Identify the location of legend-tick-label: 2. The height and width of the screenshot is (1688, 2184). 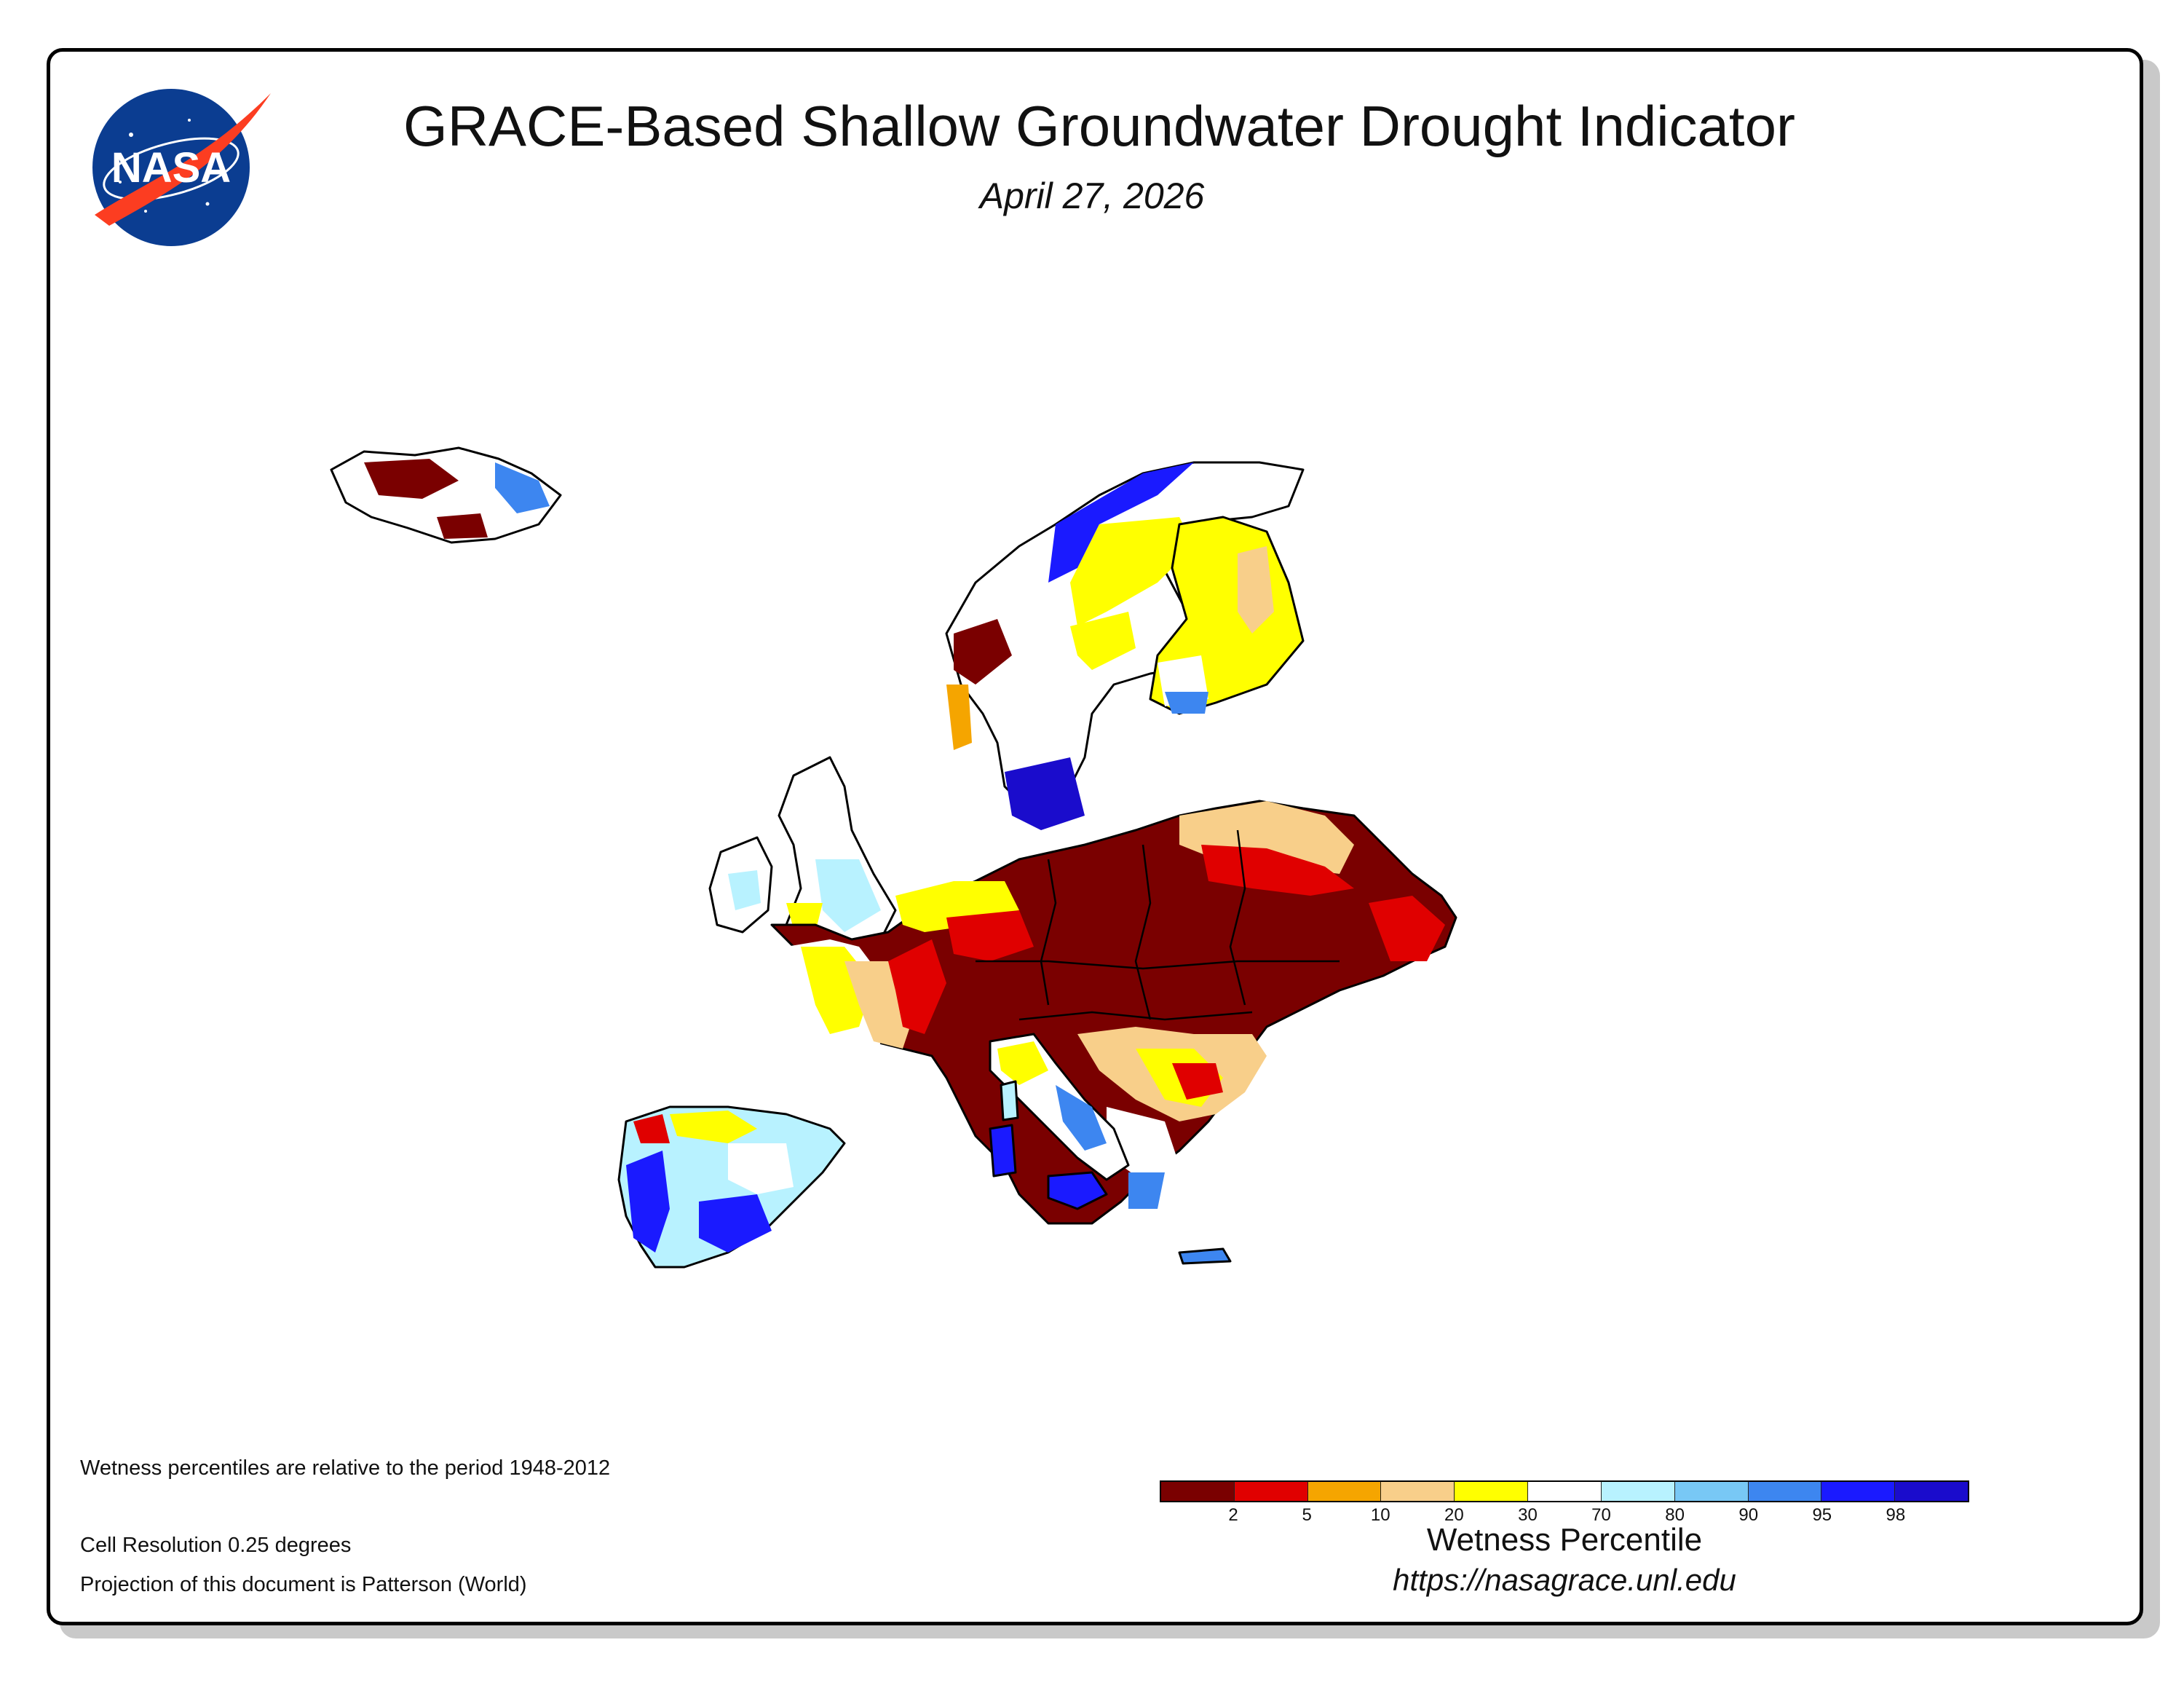
(1233, 1515).